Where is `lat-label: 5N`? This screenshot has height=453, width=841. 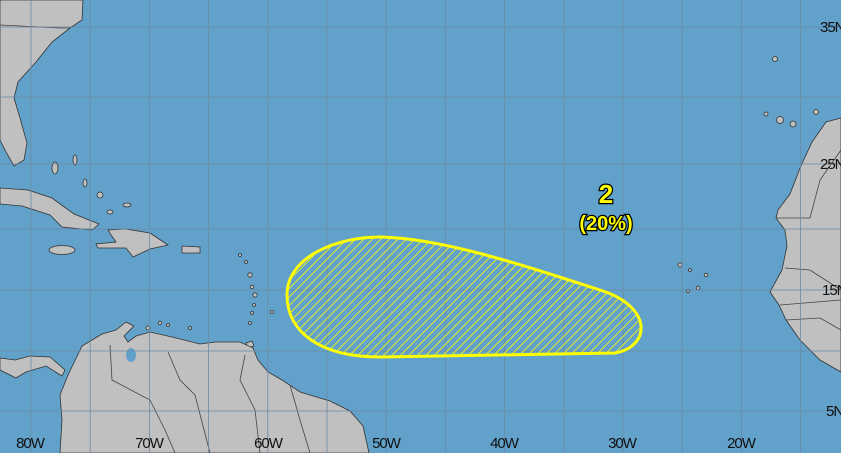
lat-label: 5N is located at coordinates (833, 411).